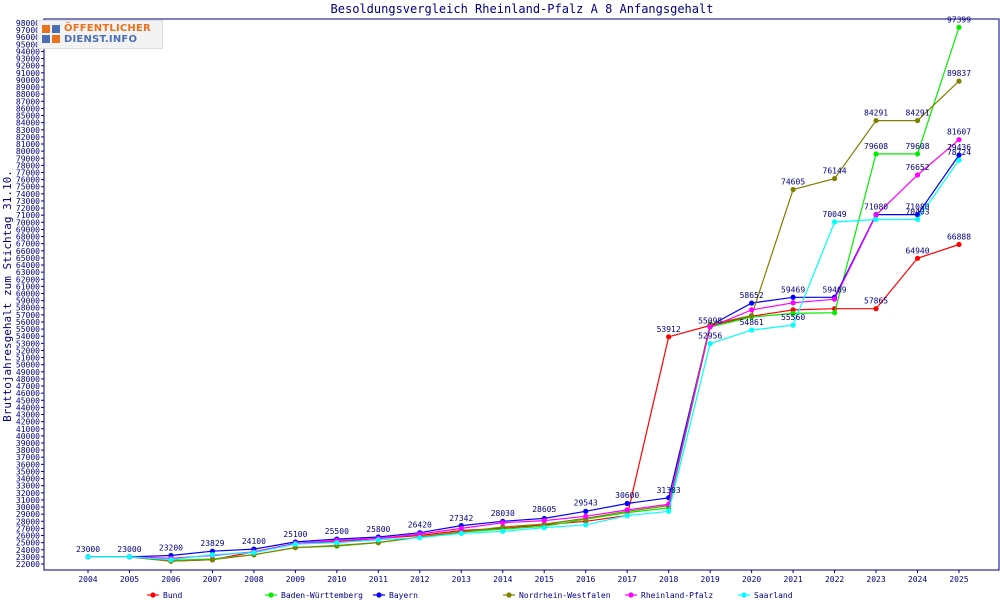  Describe the element at coordinates (28, 400) in the screenshot. I see `y-tick-label: 45000` at that location.